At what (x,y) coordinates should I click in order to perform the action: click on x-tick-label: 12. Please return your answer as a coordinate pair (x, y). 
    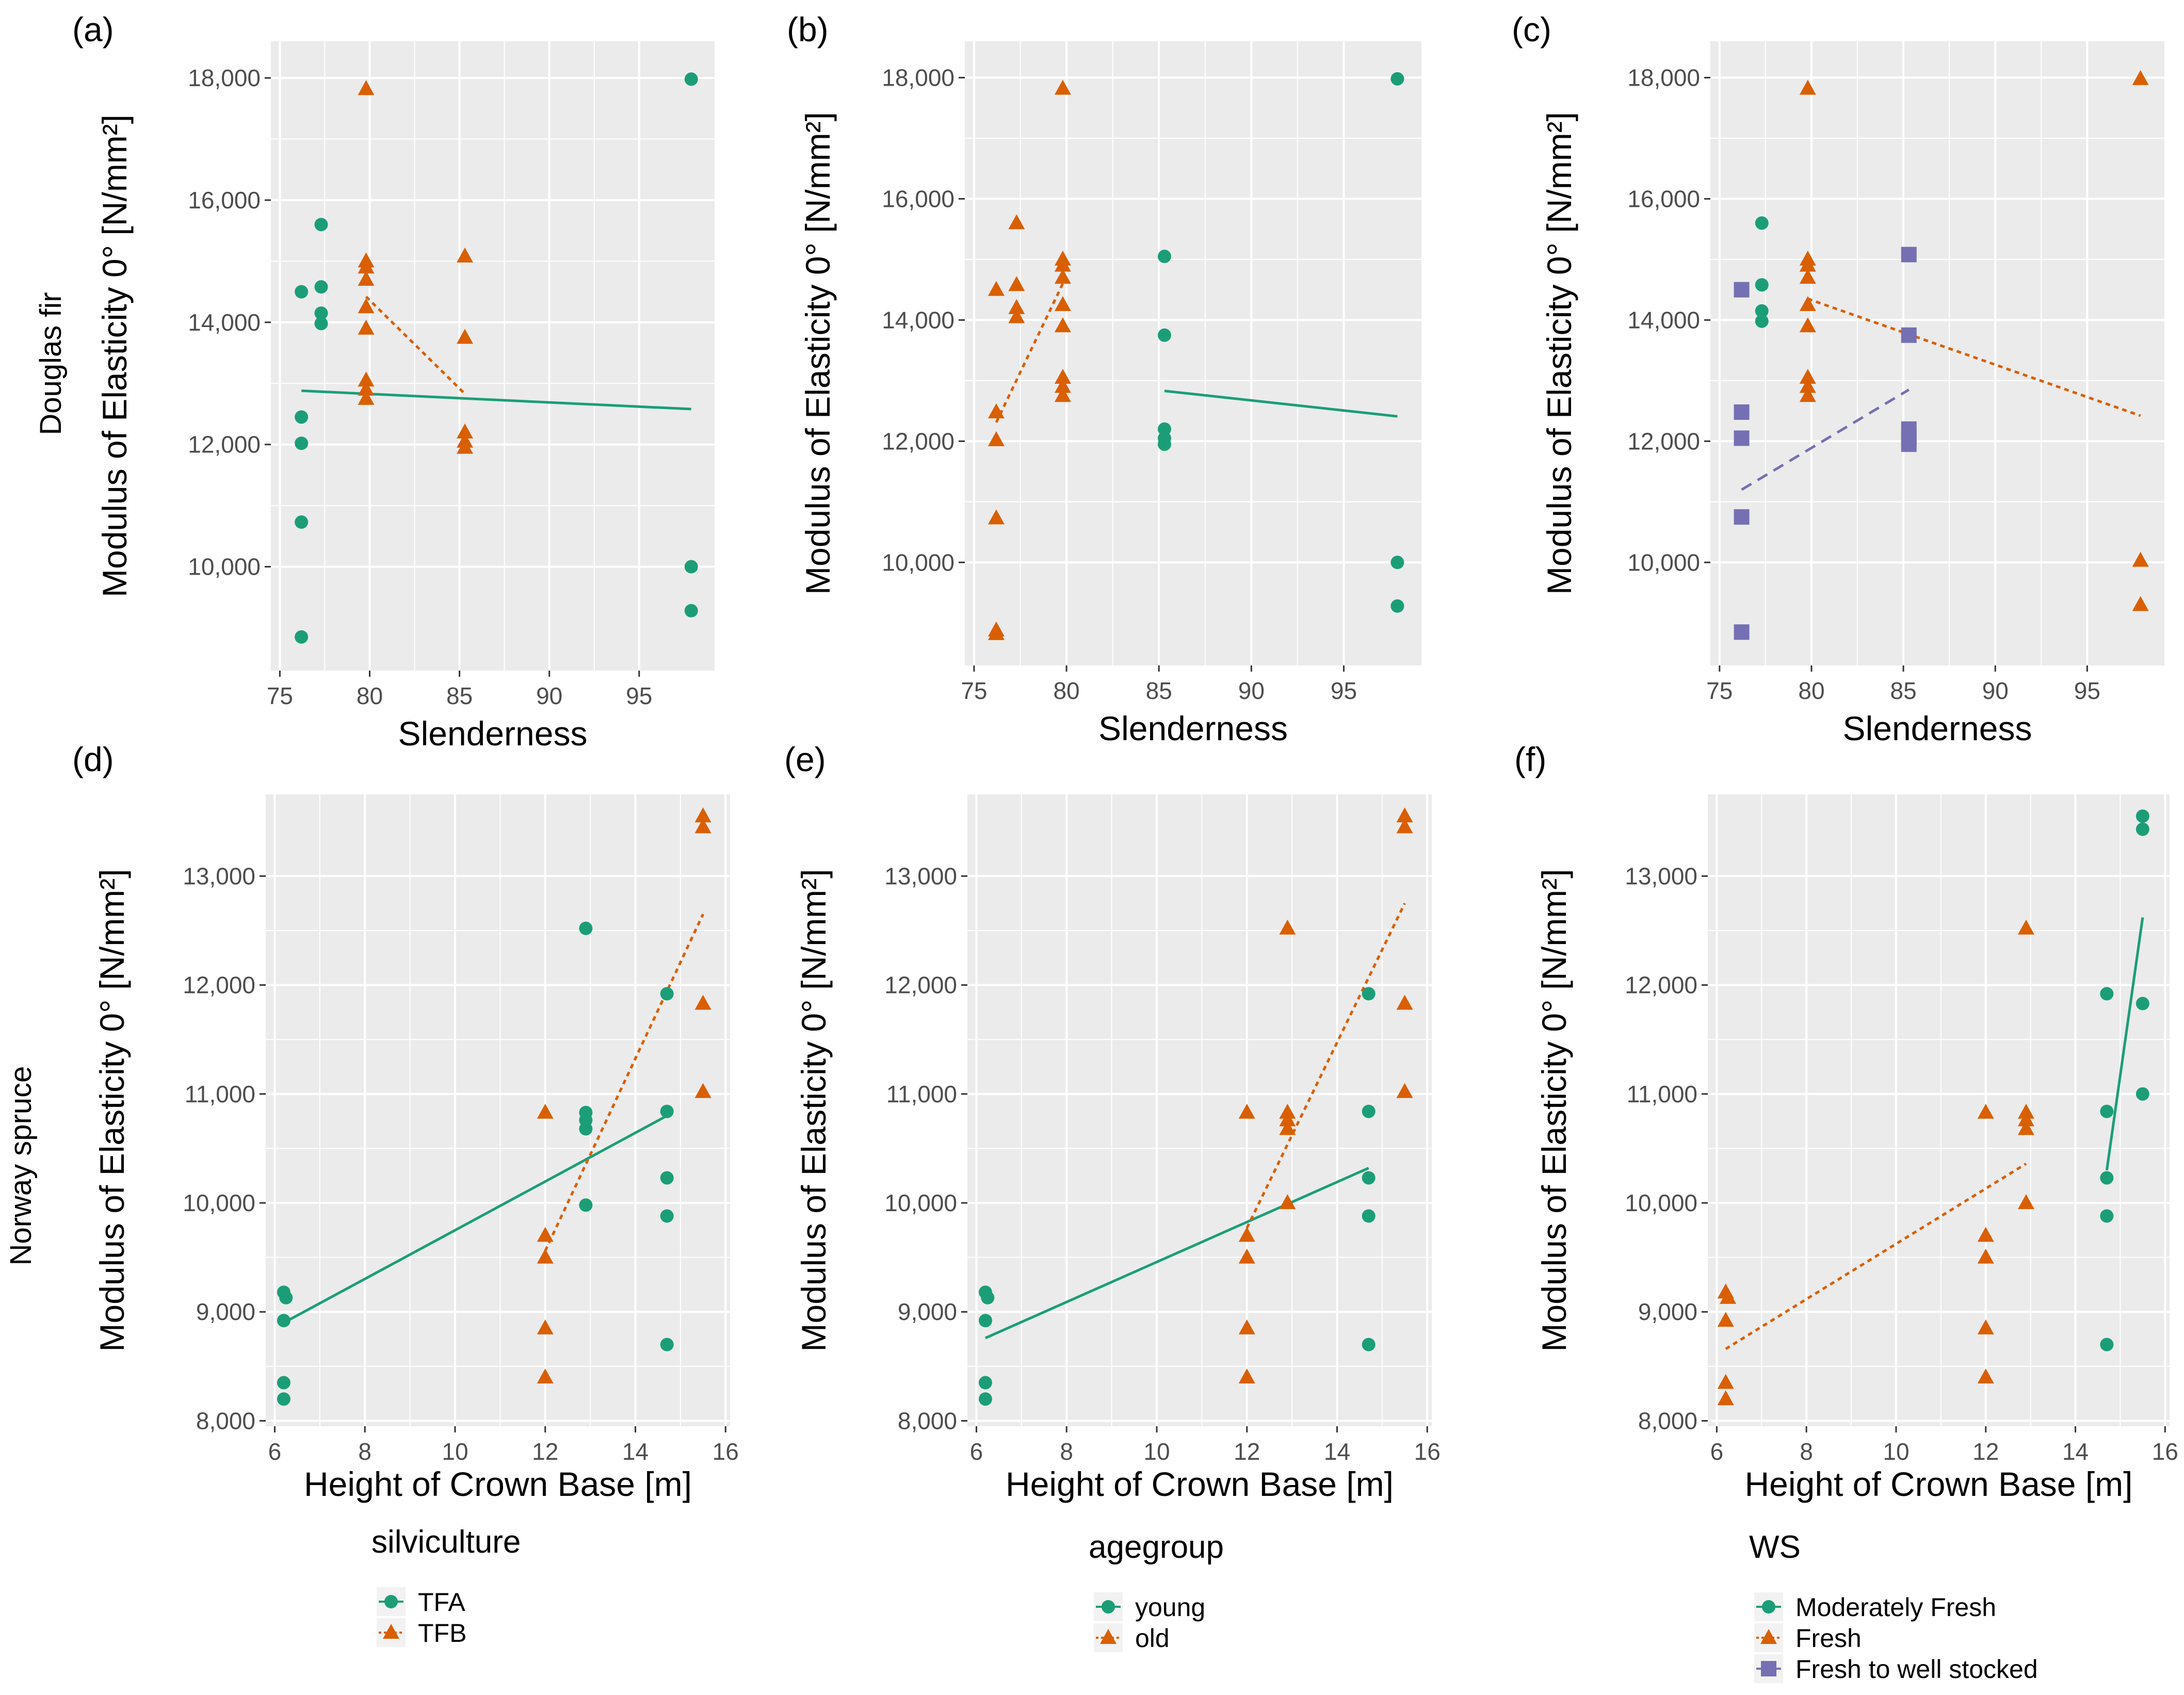
    Looking at the image, I should click on (1247, 1451).